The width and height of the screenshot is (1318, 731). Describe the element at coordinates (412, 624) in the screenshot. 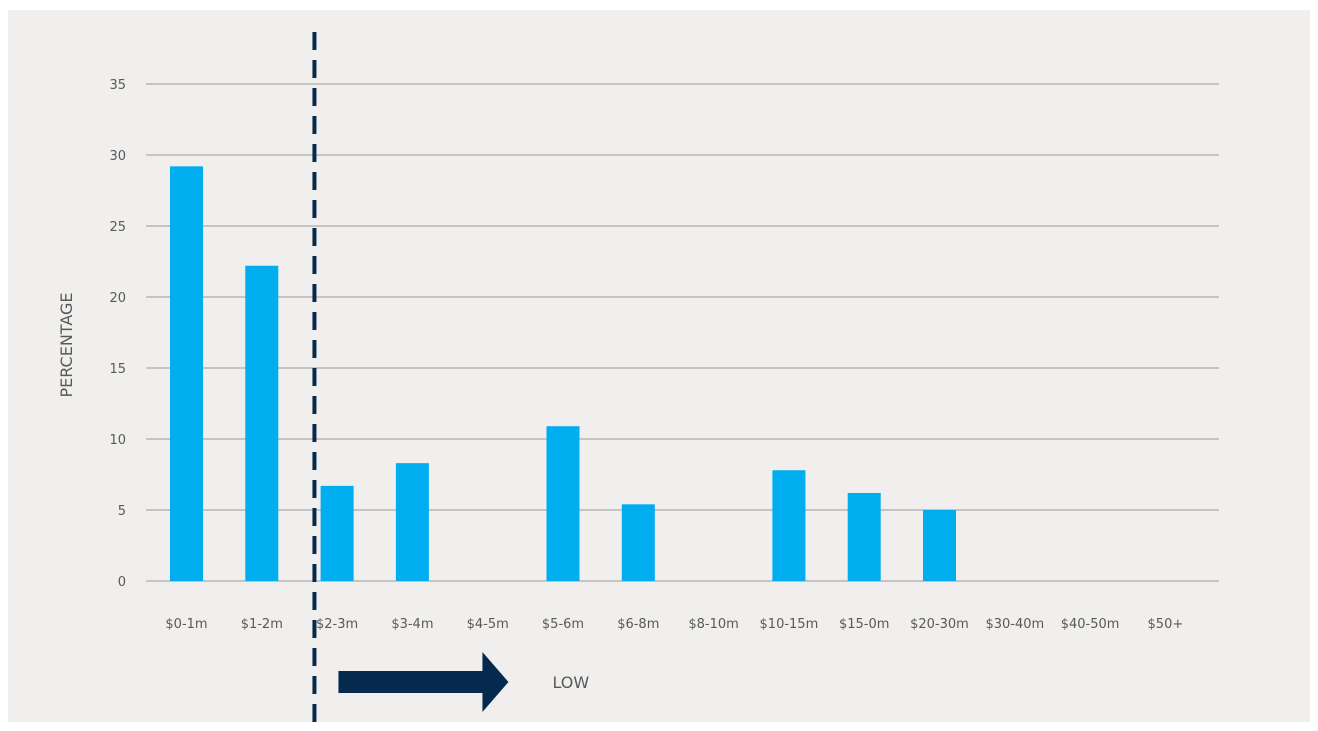

I see `x-tick-label: $3-4m` at that location.